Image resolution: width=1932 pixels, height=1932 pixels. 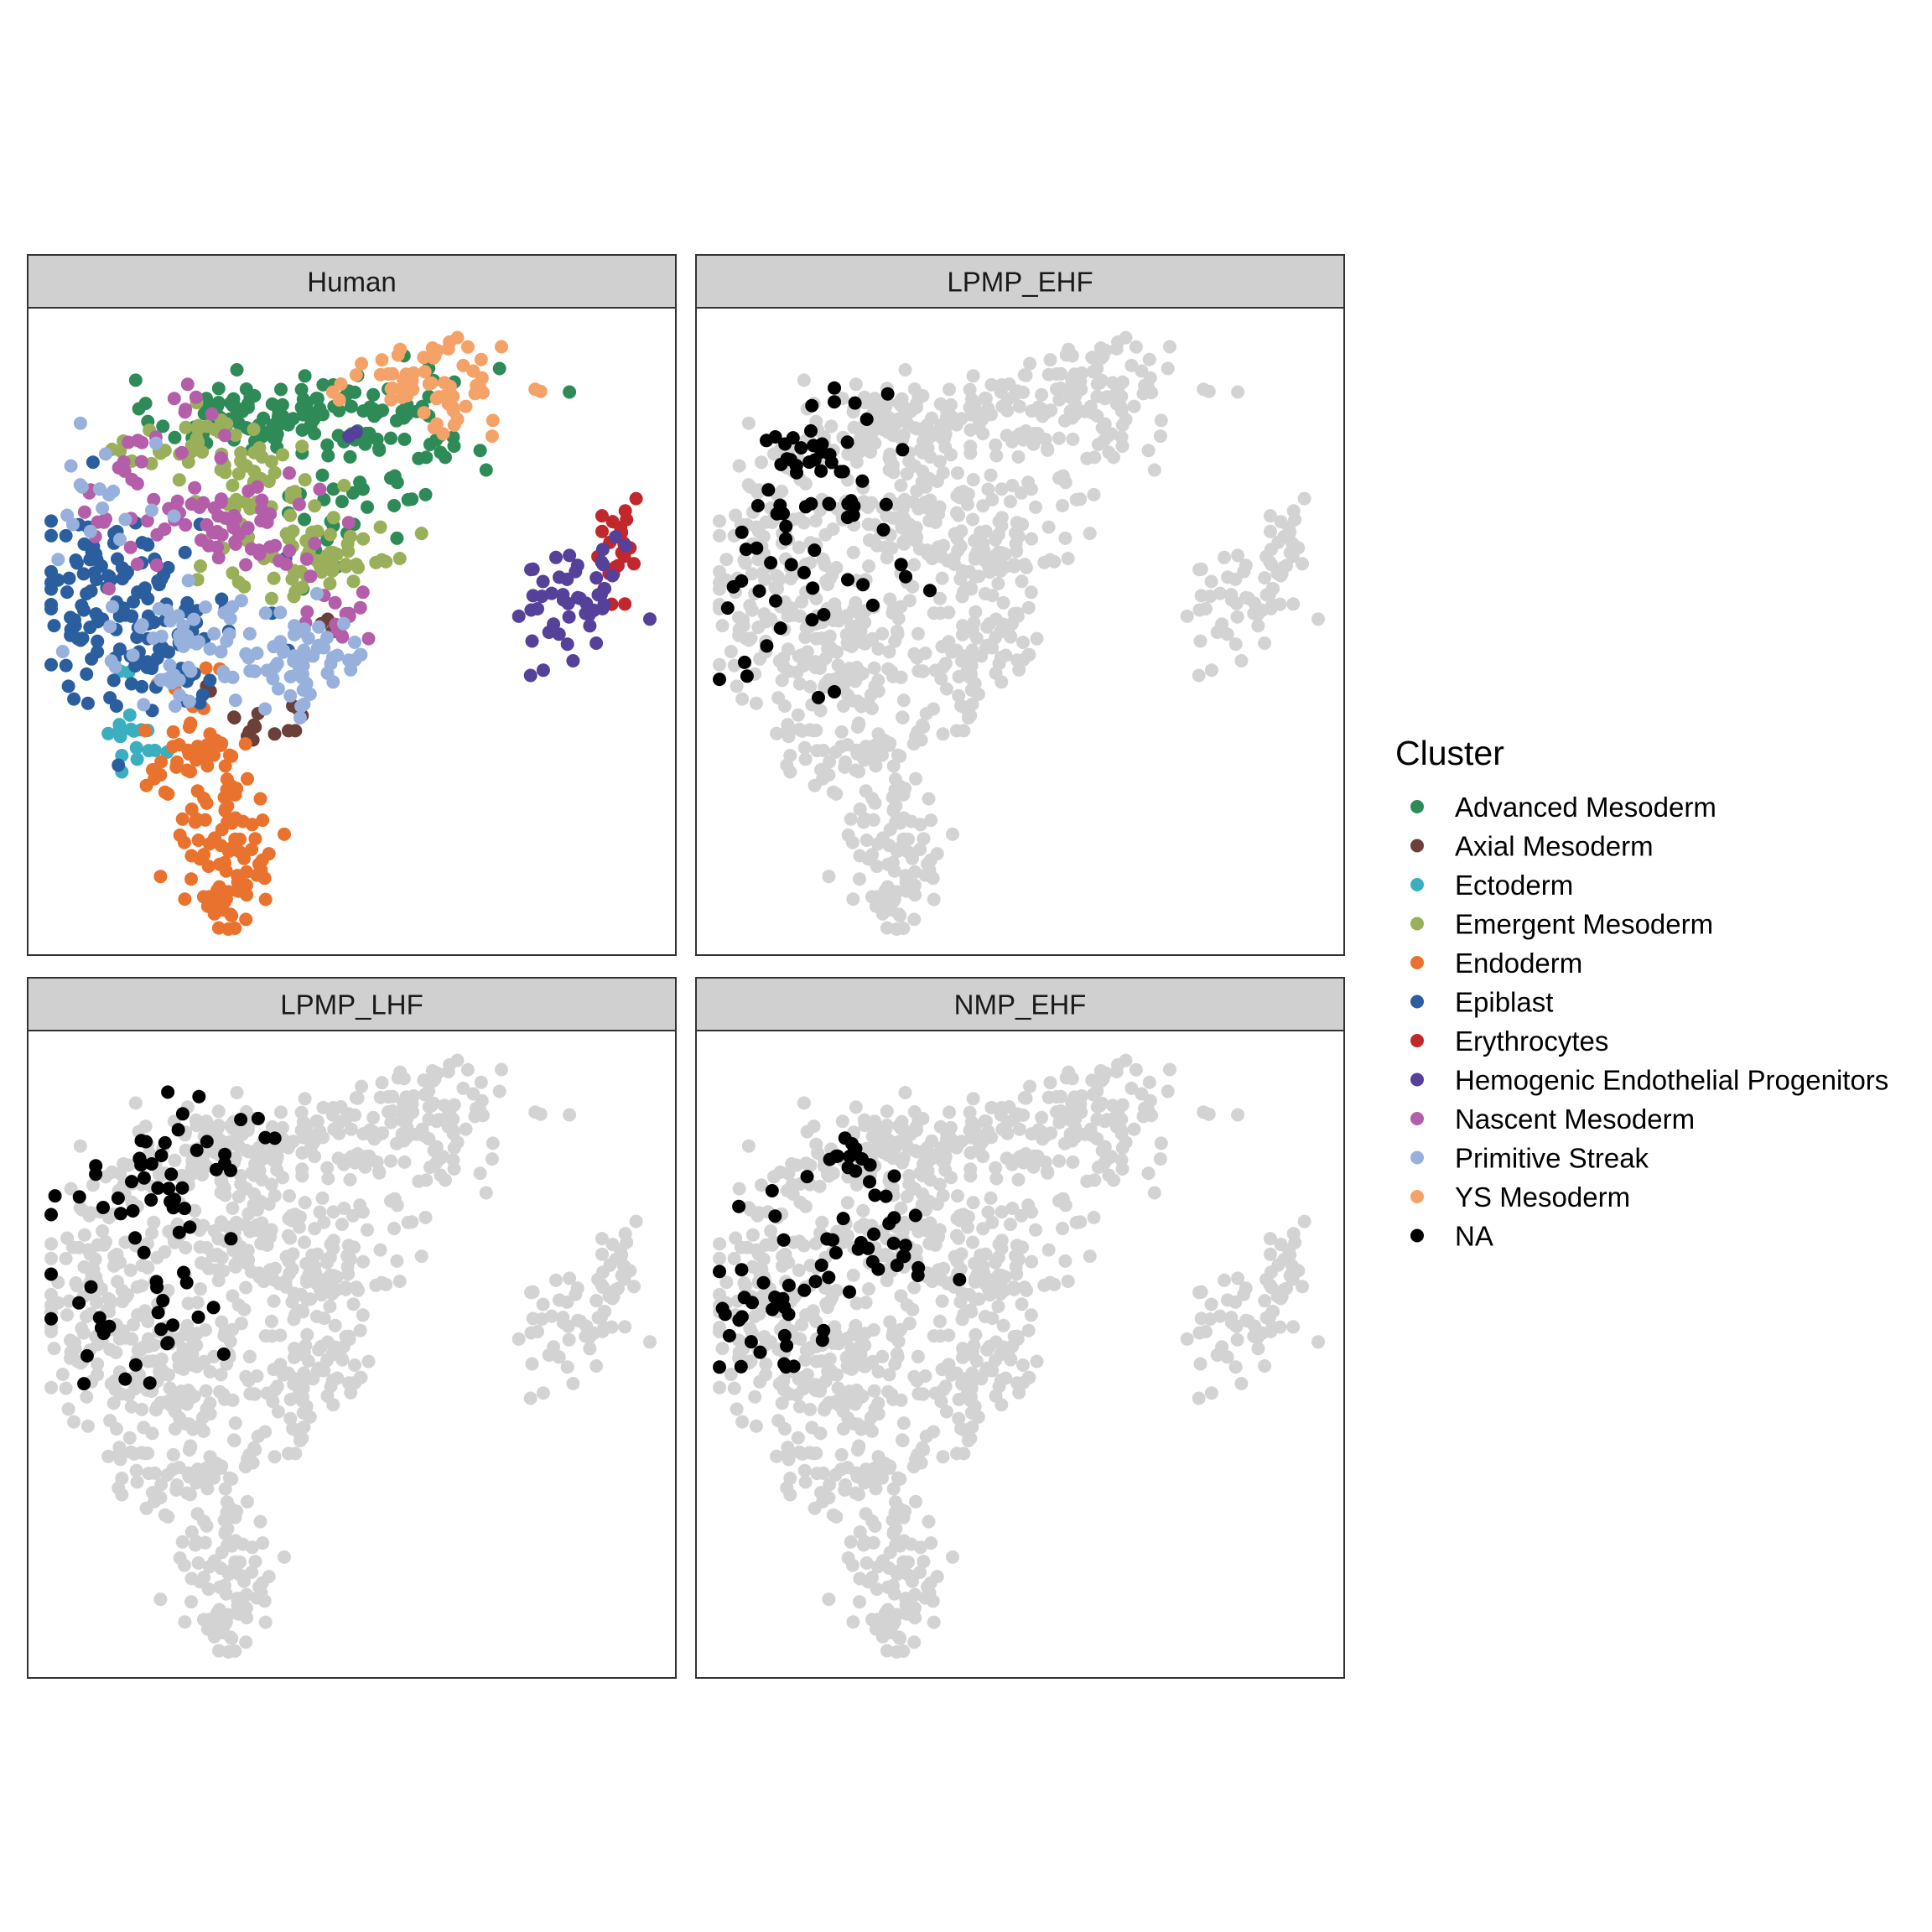 I want to click on legend-item: Primitive Streak, so click(x=1529, y=1158).